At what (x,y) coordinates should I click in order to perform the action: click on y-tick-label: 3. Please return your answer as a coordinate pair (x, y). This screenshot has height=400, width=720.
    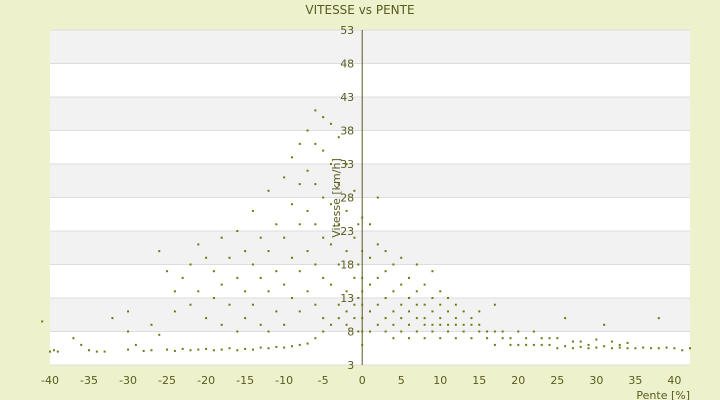
    Looking at the image, I should click on (350, 365).